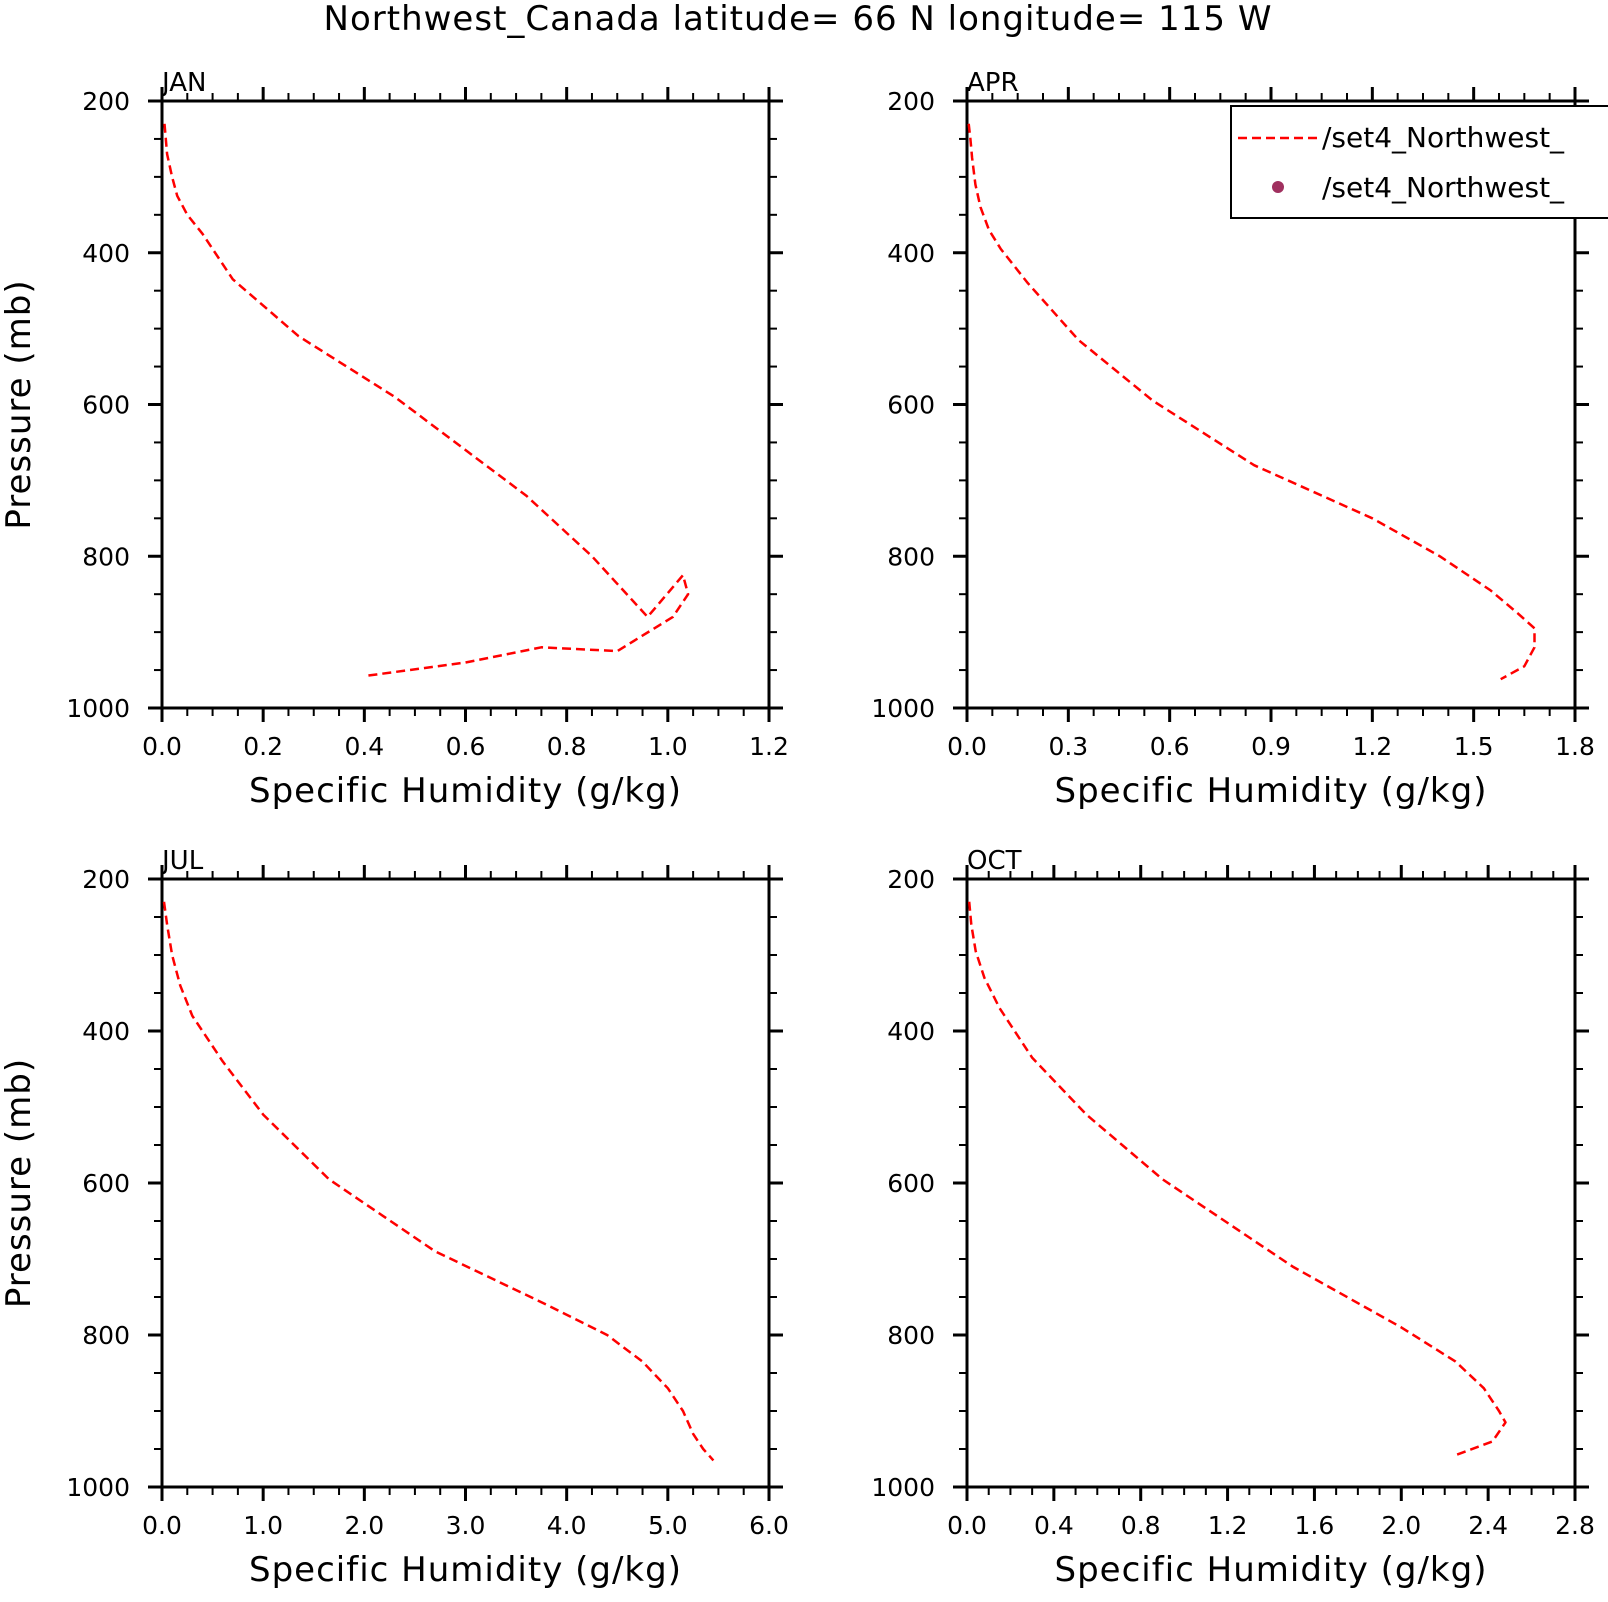  What do you see at coordinates (1488, 1525) in the screenshot?
I see `x-tick-label: 2.4` at bounding box center [1488, 1525].